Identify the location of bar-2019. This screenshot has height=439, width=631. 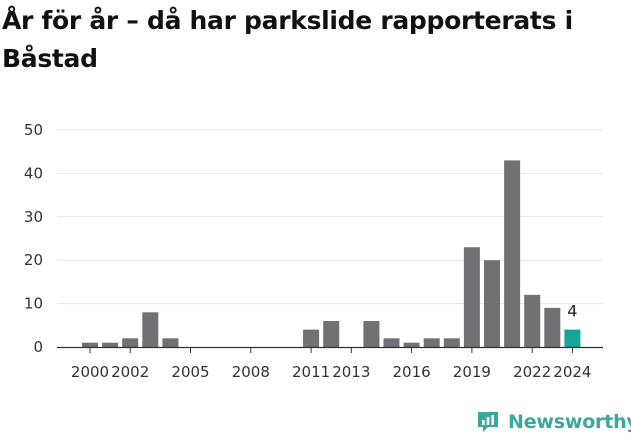
(471, 297).